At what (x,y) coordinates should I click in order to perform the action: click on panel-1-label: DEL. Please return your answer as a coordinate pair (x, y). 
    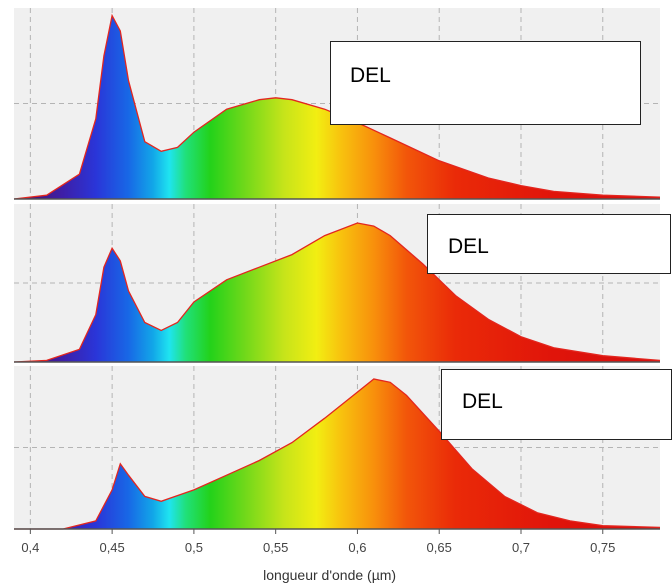
    Looking at the image, I should click on (370, 75).